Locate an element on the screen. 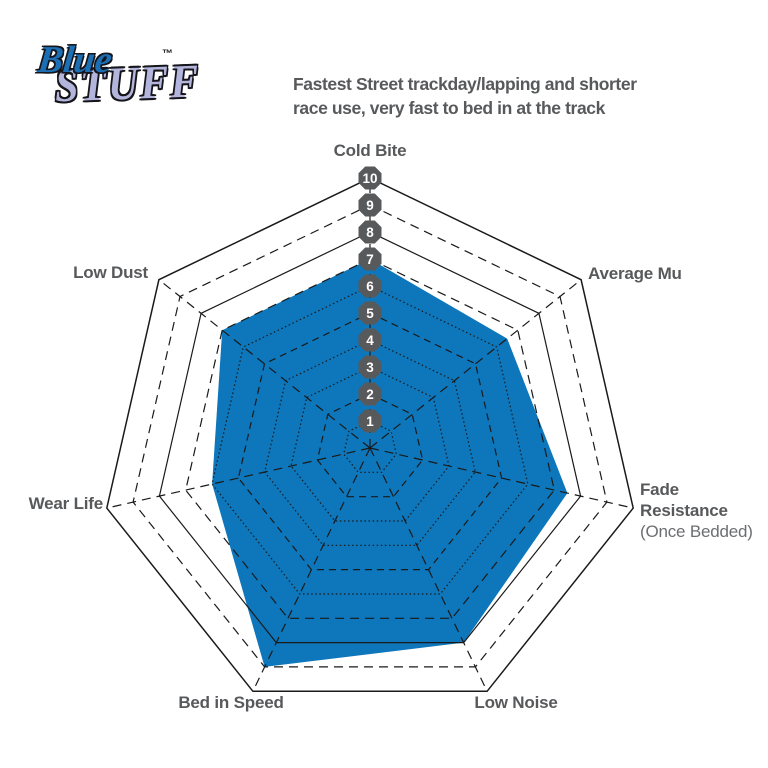 The width and height of the screenshot is (768, 768). axis-label-fade-resistance-main: Fade Resistance is located at coordinates (684, 500).